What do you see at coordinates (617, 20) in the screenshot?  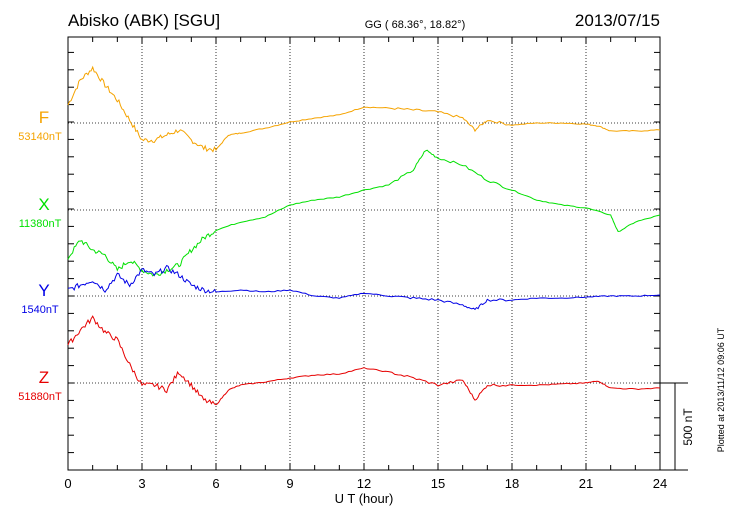 I see `date-label: 2013/07/15` at bounding box center [617, 20].